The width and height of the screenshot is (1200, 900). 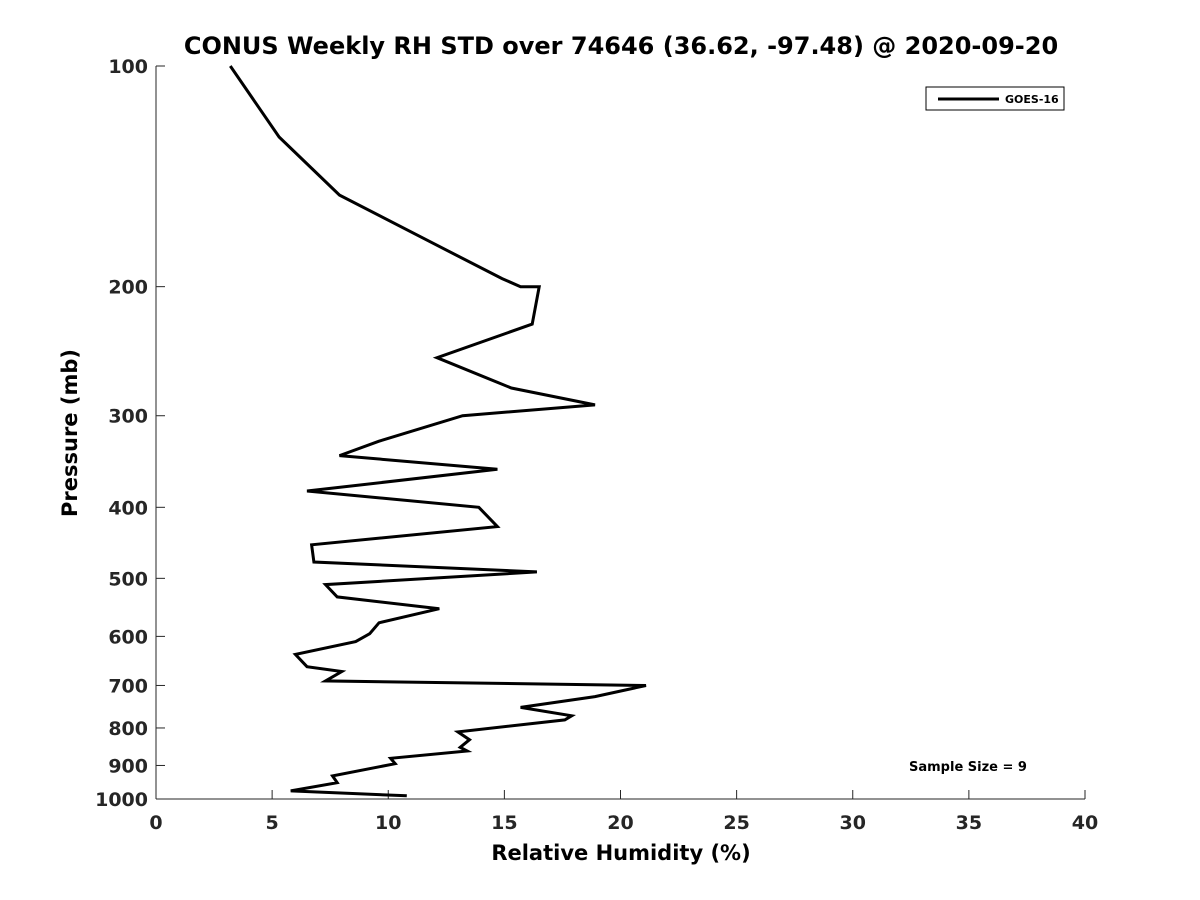 I want to click on y-tick-label: 800, so click(x=128, y=729).